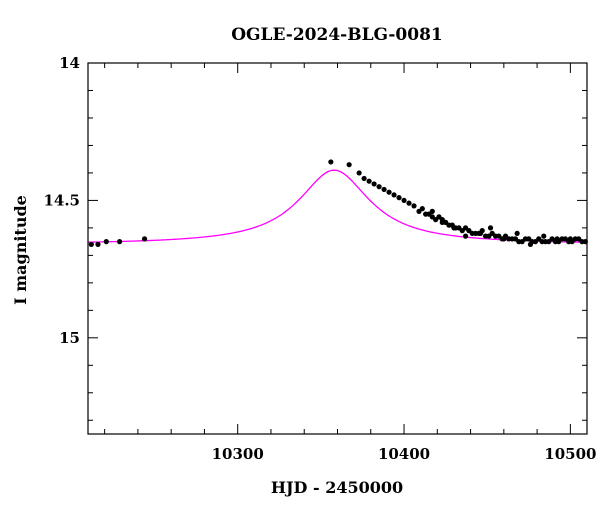  What do you see at coordinates (61, 200) in the screenshot?
I see `y-tick-label: 14.5` at bounding box center [61, 200].